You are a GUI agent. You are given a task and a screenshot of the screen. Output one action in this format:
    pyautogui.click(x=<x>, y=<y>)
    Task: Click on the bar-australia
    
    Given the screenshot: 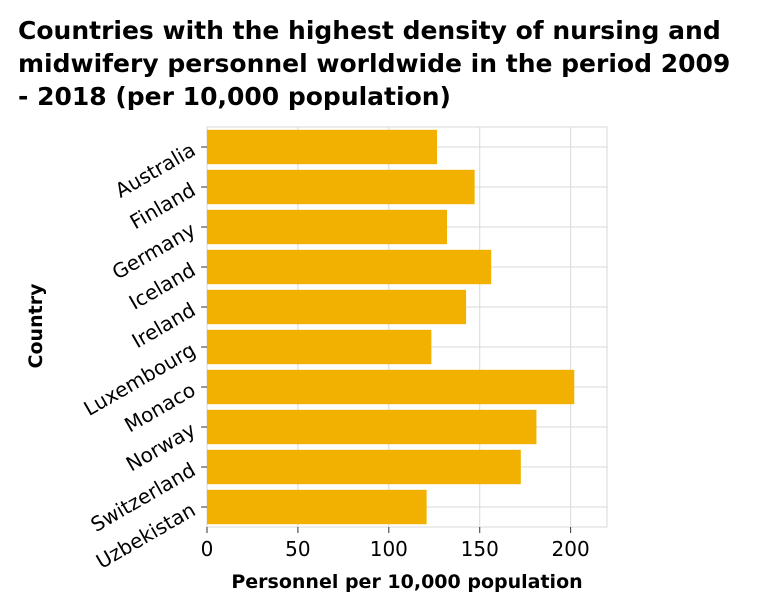 What is the action you would take?
    pyautogui.click(x=322, y=147)
    